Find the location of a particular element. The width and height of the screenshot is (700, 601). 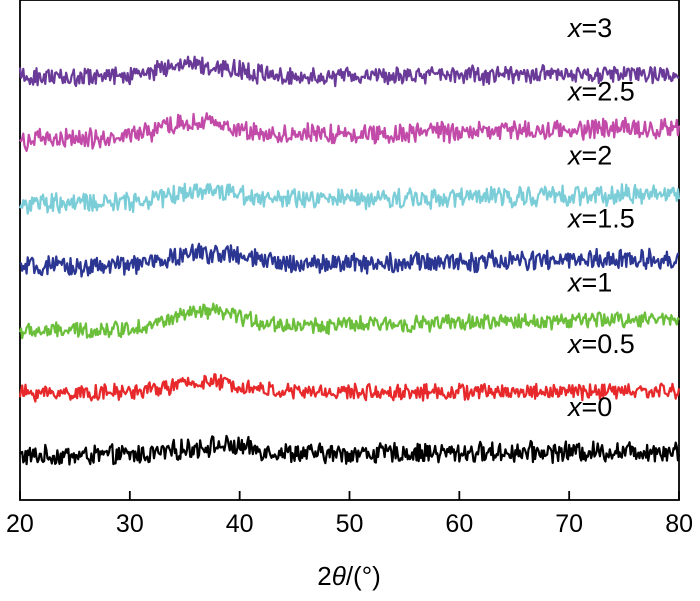

series-label: x=0 is located at coordinates (589, 407).